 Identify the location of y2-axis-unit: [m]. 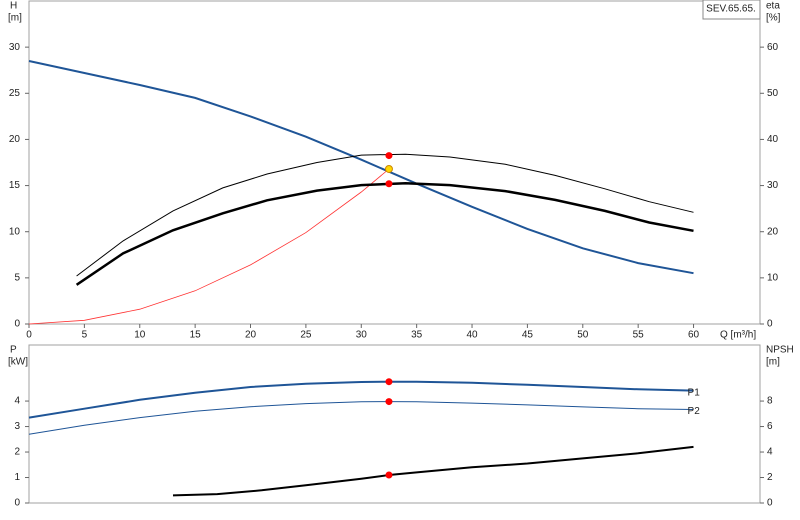
(773, 362).